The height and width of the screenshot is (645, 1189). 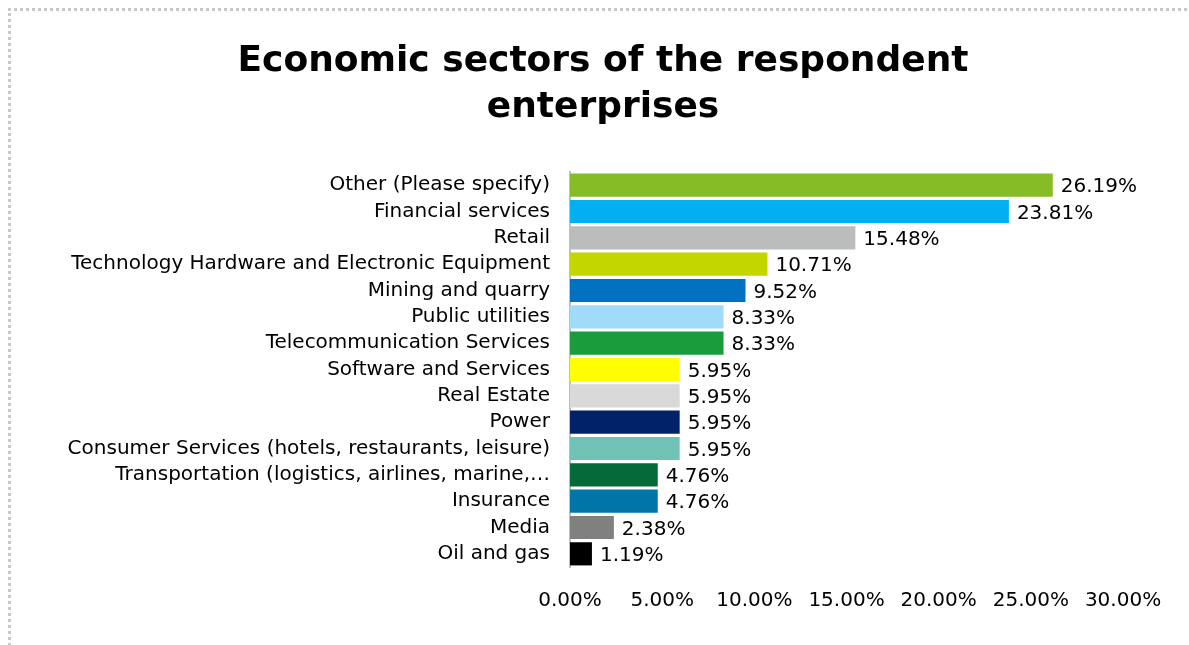 I want to click on y-tick-label: Telecommunication Services, so click(x=407, y=341).